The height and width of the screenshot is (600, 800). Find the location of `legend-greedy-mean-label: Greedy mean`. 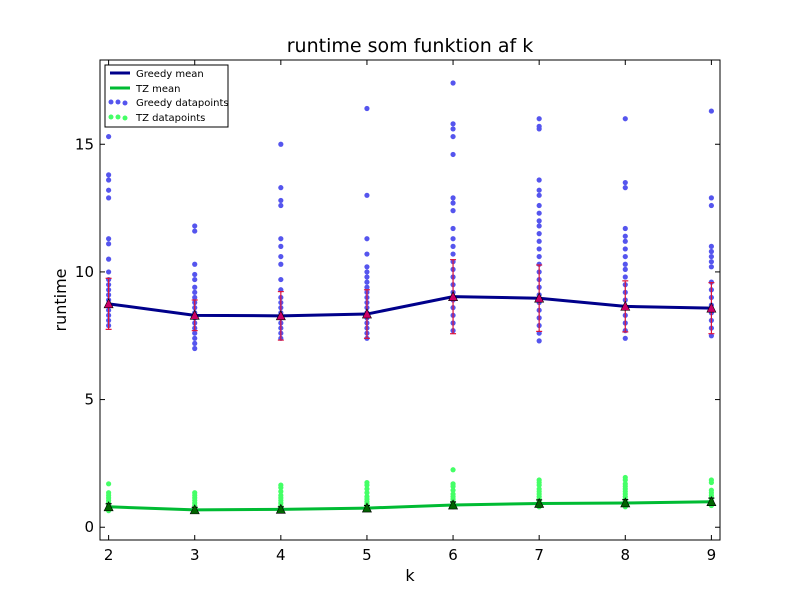

legend-greedy-mean-label: Greedy mean is located at coordinates (170, 74).